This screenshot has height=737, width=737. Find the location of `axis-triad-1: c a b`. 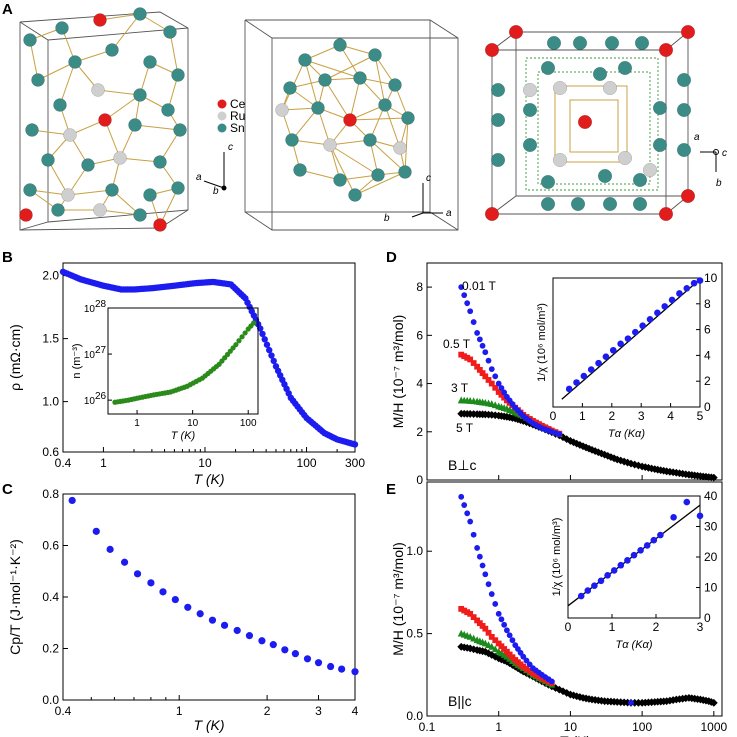

axis-triad-1: c a b is located at coordinates (214, 169).